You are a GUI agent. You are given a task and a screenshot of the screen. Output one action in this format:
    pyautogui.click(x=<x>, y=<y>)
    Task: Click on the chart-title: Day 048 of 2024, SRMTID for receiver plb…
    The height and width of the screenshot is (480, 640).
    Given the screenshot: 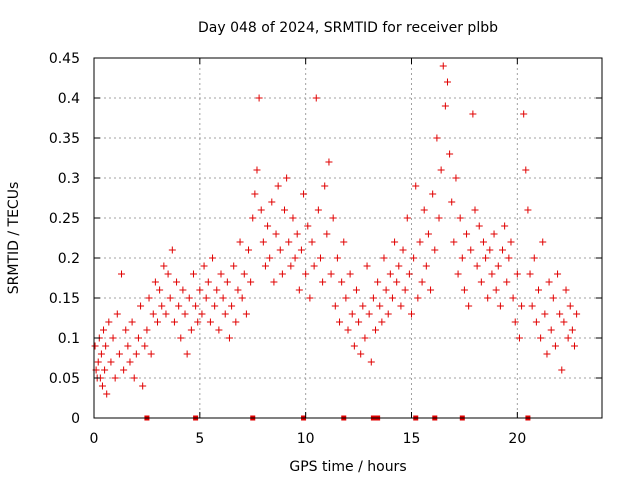 What is the action you would take?
    pyautogui.click(x=348, y=28)
    